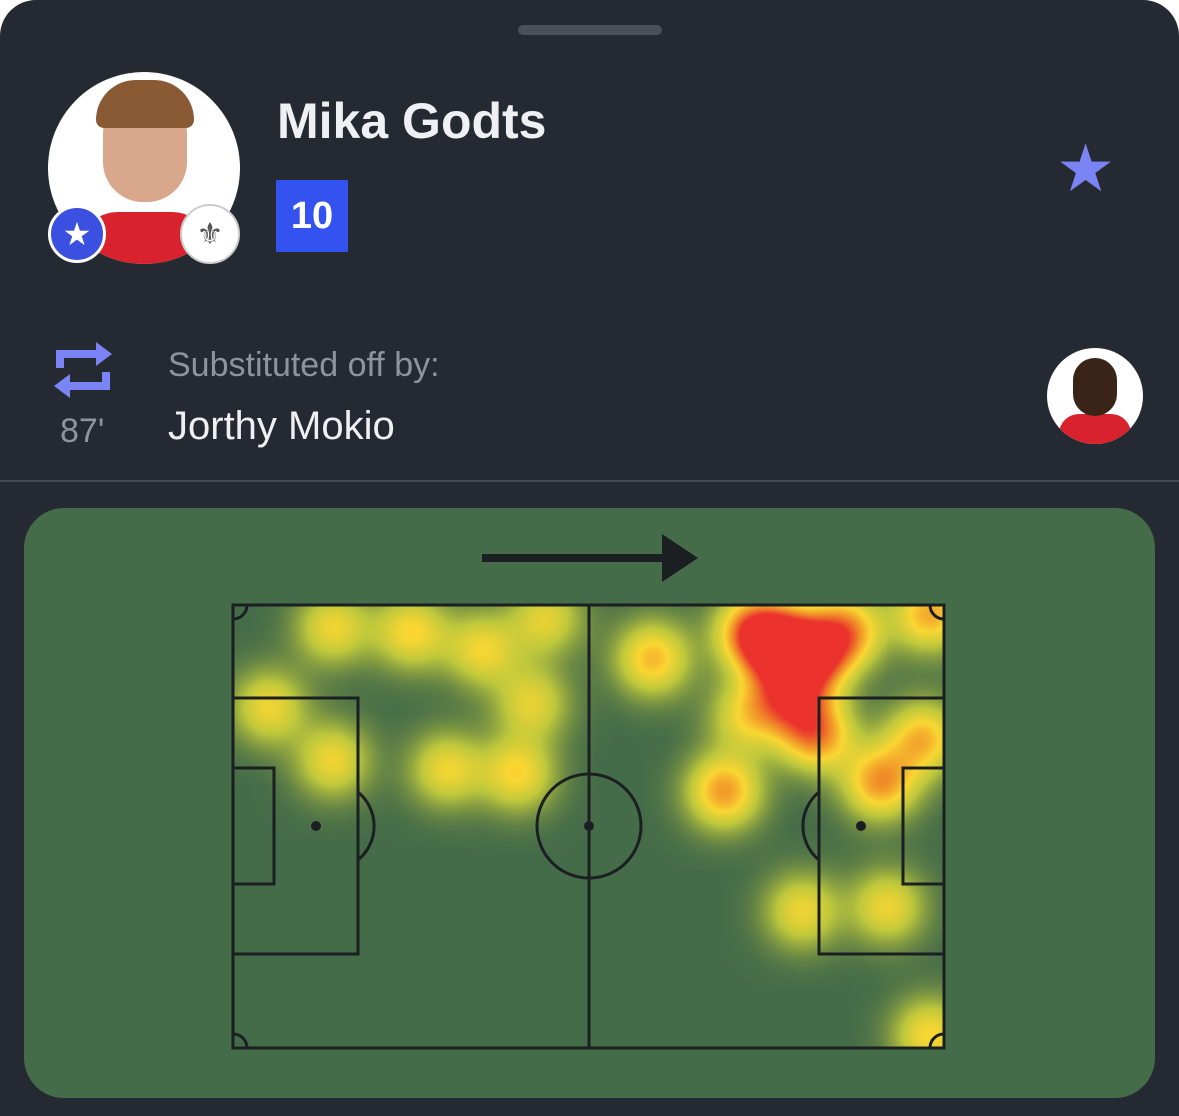 Image resolution: width=1179 pixels, height=1116 pixels. I want to click on substitution-minute: 87', so click(82, 431).